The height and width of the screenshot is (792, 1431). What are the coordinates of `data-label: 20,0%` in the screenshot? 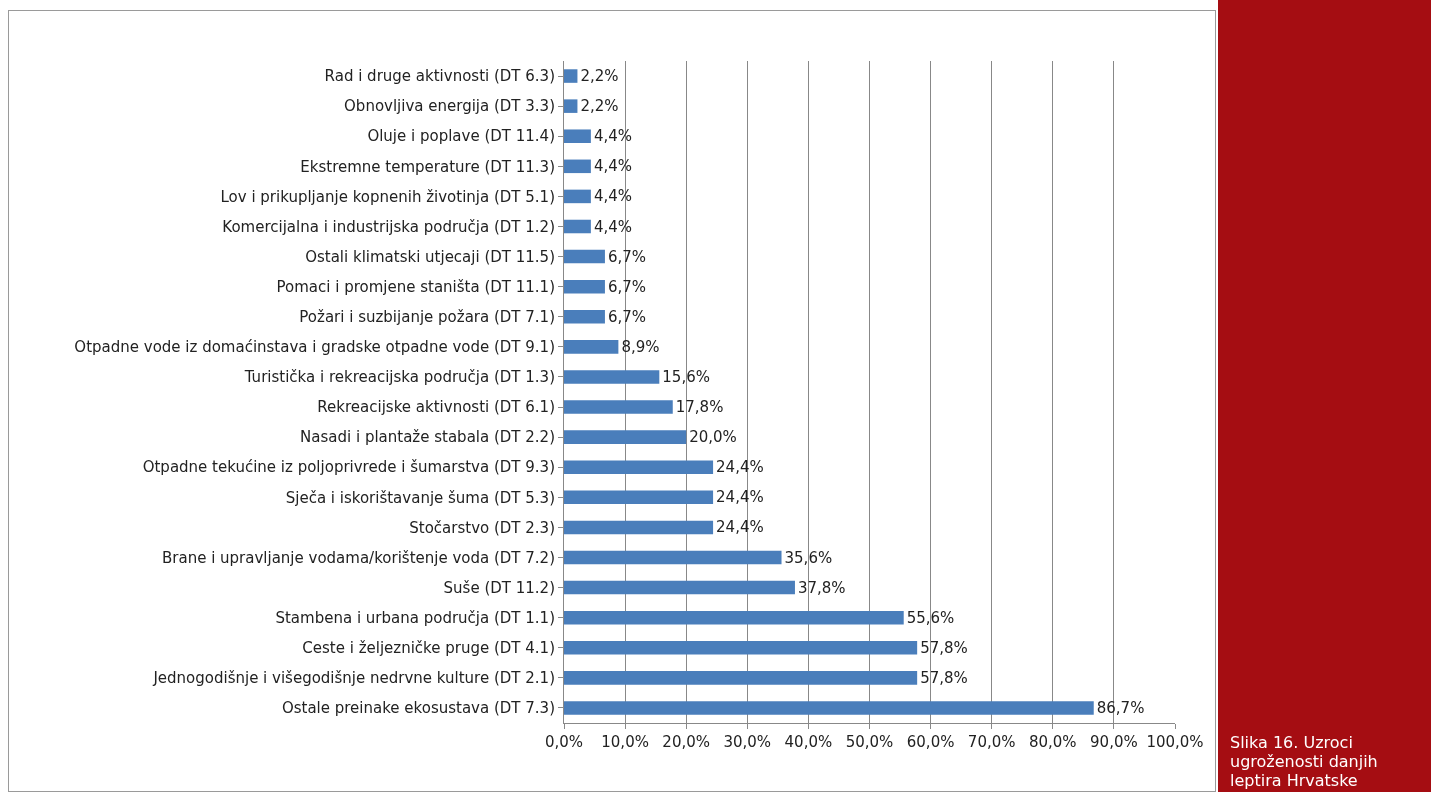 It's located at (713, 437).